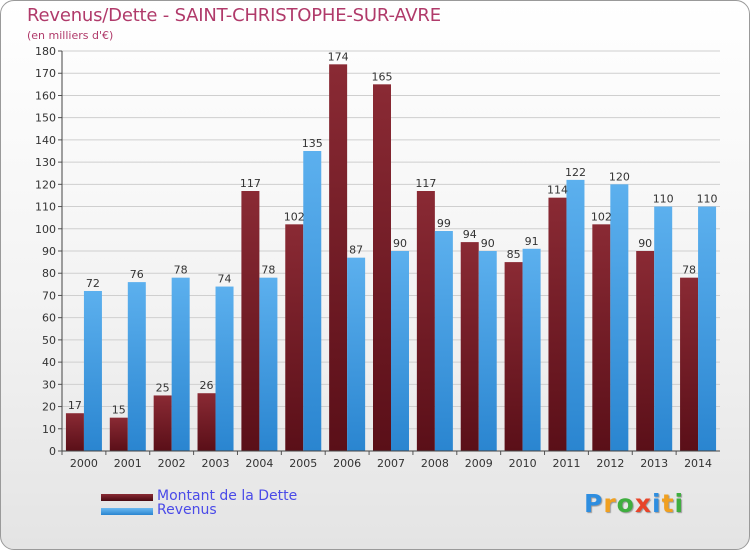  Describe the element at coordinates (137, 274) in the screenshot. I see `value-label: 76` at that location.